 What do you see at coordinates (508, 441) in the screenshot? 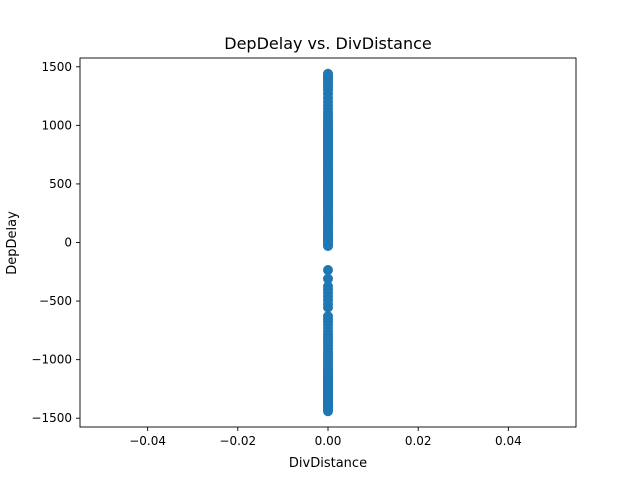
I see `x-tick-label: 0.04` at bounding box center [508, 441].